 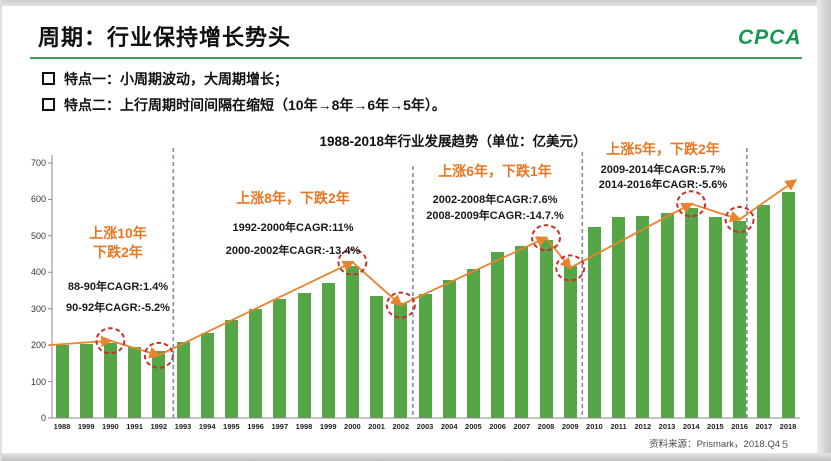 What do you see at coordinates (293, 251) in the screenshot?
I see `cagr-line: 2000-2002年CAGR:-13.4%` at bounding box center [293, 251].